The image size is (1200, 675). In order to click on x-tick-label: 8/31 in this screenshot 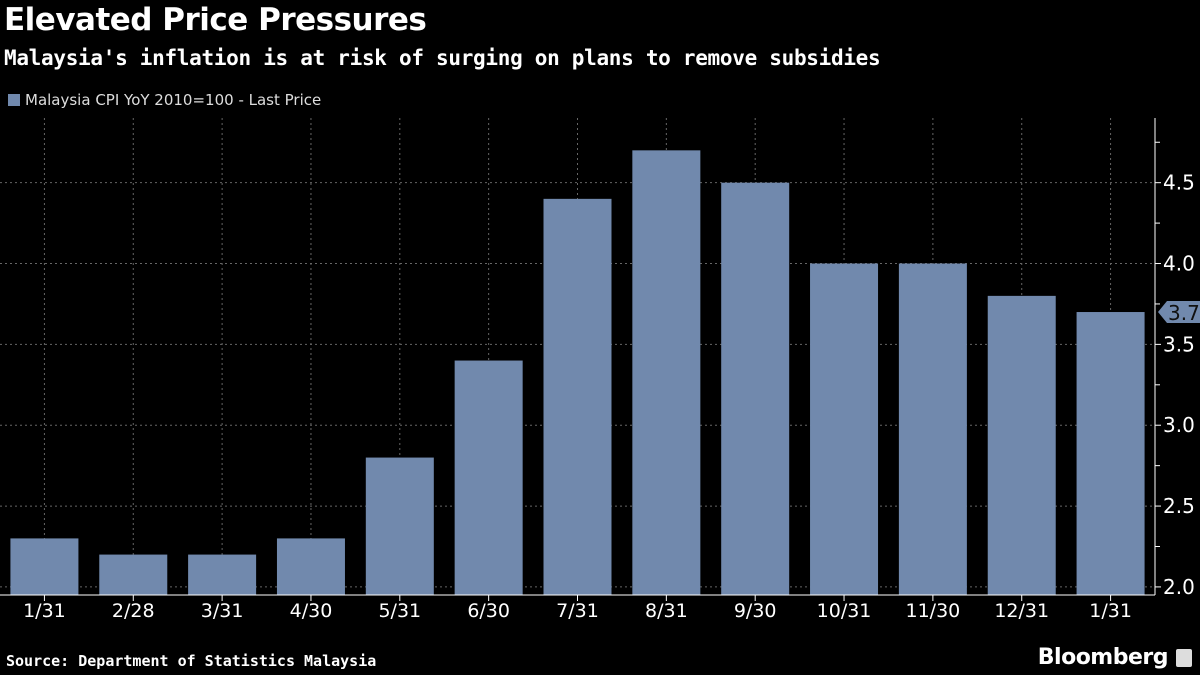, I will do `click(666, 611)`.